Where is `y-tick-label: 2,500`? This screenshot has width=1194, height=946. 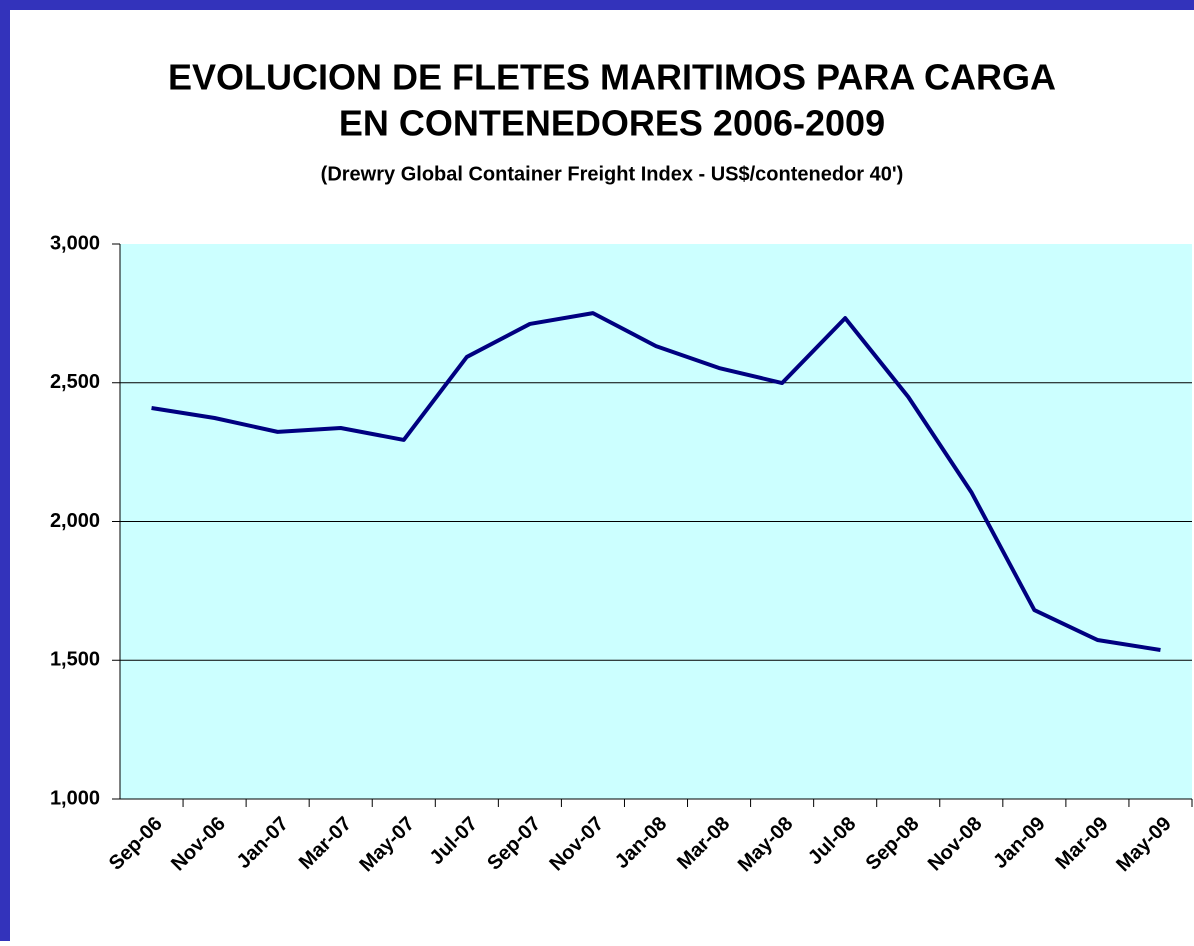 y-tick-label: 2,500 is located at coordinates (75, 382).